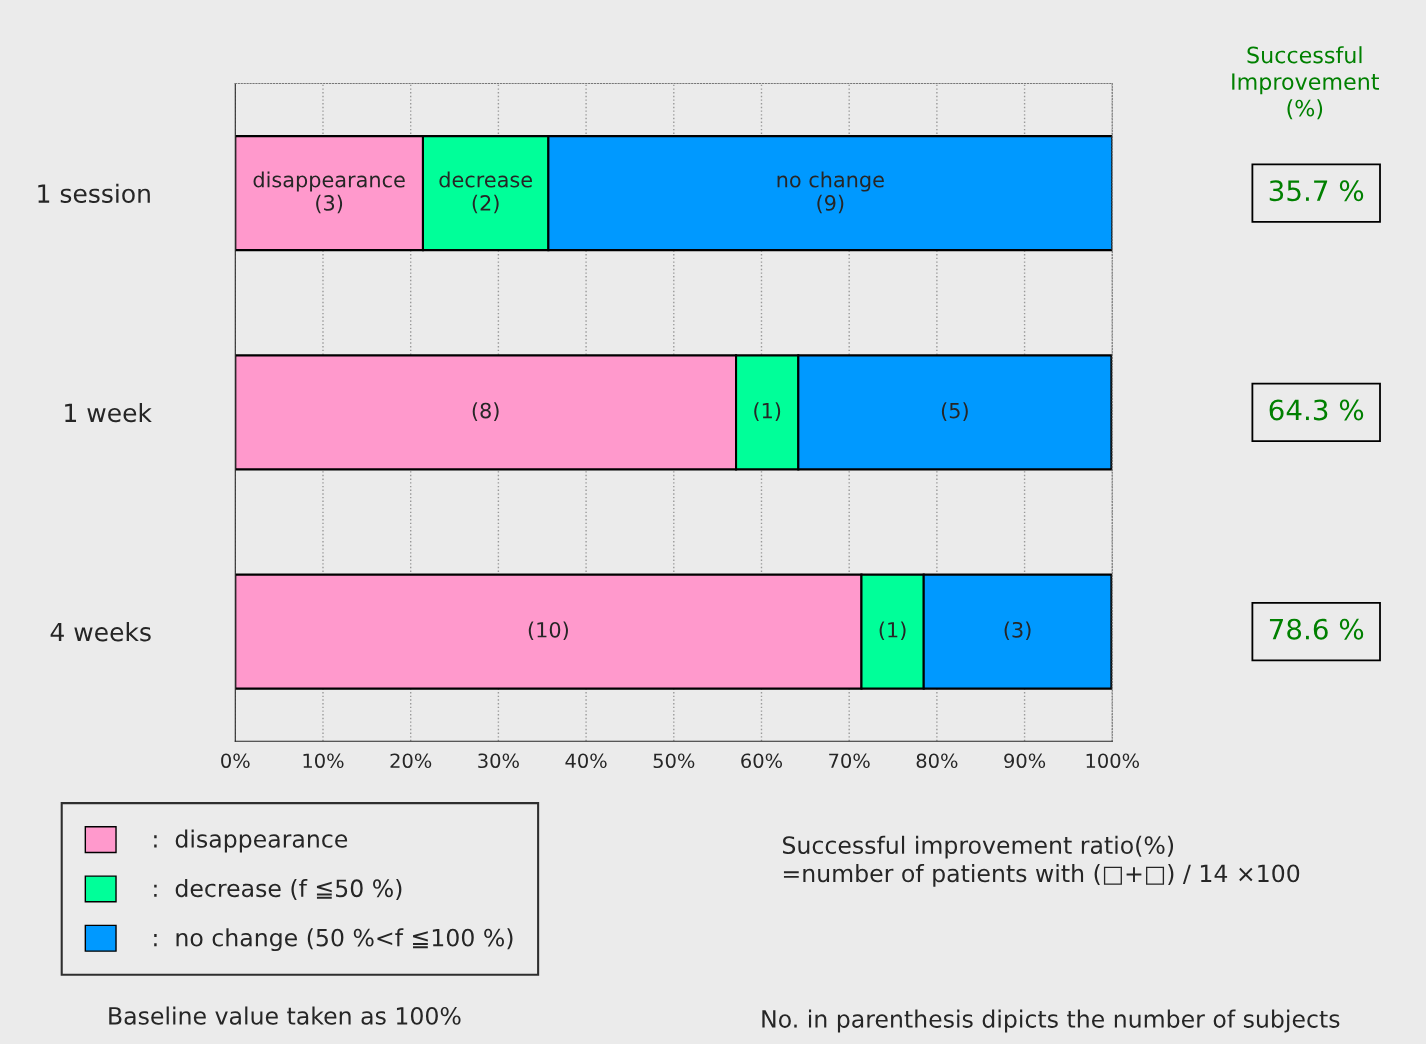  What do you see at coordinates (235, 761) in the screenshot?
I see `x-tick-label: 0%` at bounding box center [235, 761].